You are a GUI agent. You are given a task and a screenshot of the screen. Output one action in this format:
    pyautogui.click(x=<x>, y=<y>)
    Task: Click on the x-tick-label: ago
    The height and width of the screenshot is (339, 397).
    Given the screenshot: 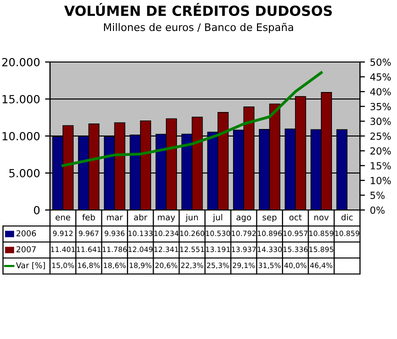 What is the action you would take?
    pyautogui.click(x=244, y=219)
    